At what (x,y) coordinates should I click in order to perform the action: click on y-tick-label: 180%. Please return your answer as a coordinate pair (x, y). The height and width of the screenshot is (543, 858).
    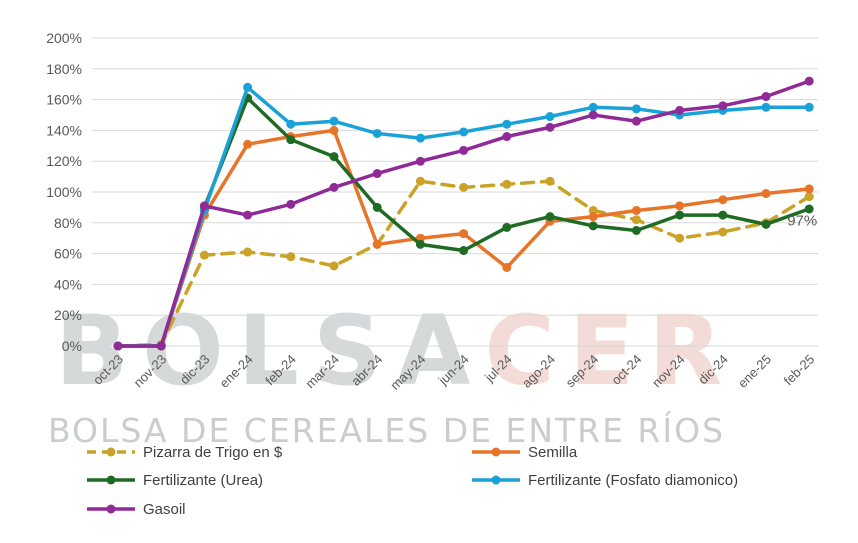
    Looking at the image, I should click on (64, 69).